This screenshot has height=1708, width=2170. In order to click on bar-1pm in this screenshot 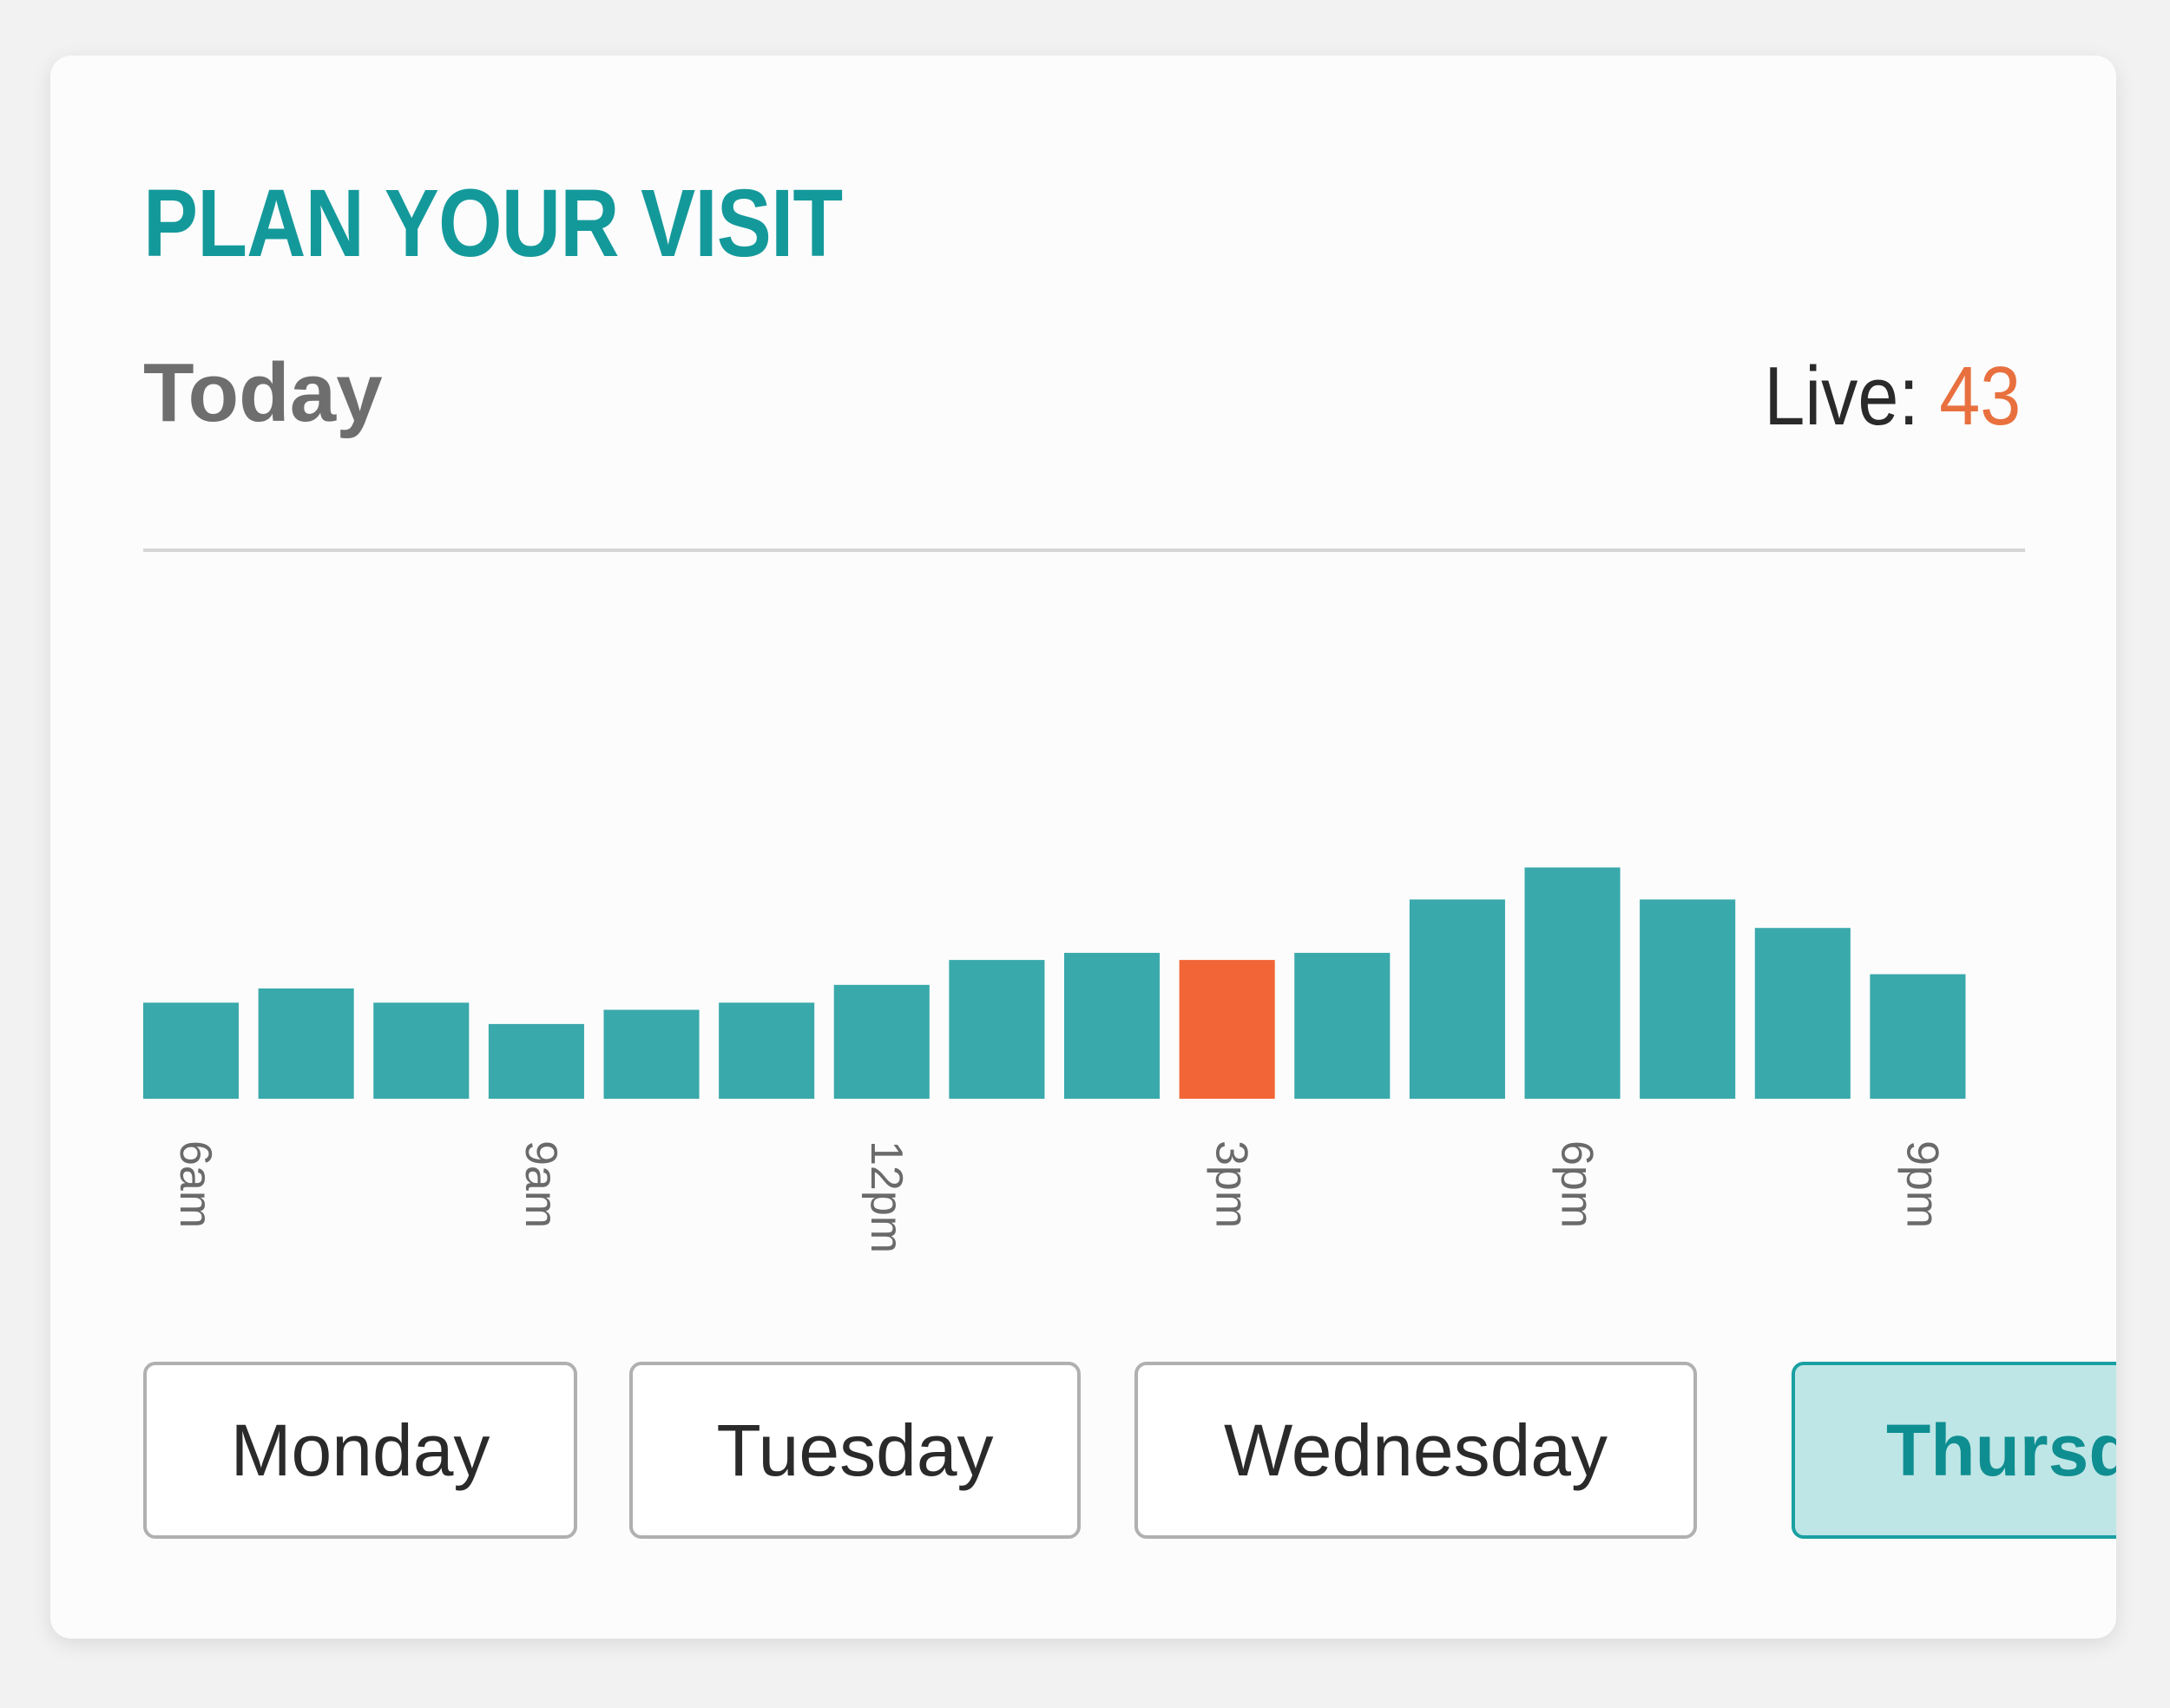, I will do `click(997, 1029)`.